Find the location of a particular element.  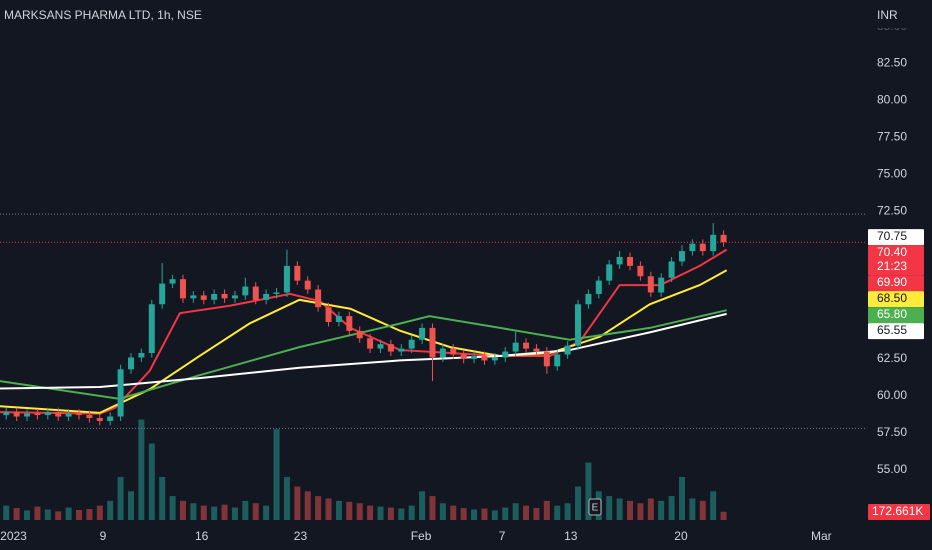

x-tick-label: 2023 is located at coordinates (13, 536).